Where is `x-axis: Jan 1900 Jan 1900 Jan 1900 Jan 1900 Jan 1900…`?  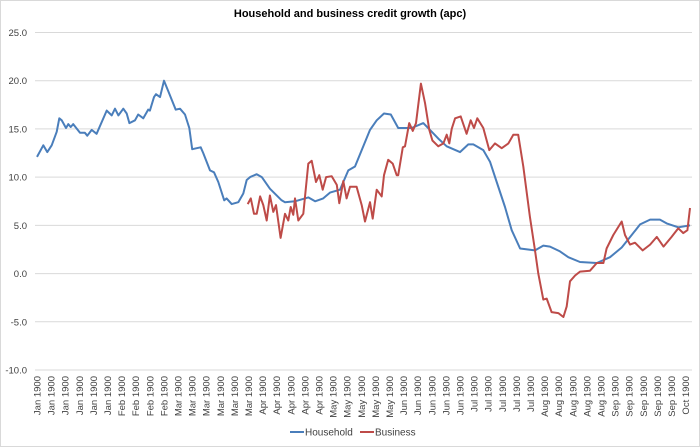 x-axis: Jan 1900 Jan 1900 Jan 1900 Jan 1900 Jan 1900… is located at coordinates (363, 397).